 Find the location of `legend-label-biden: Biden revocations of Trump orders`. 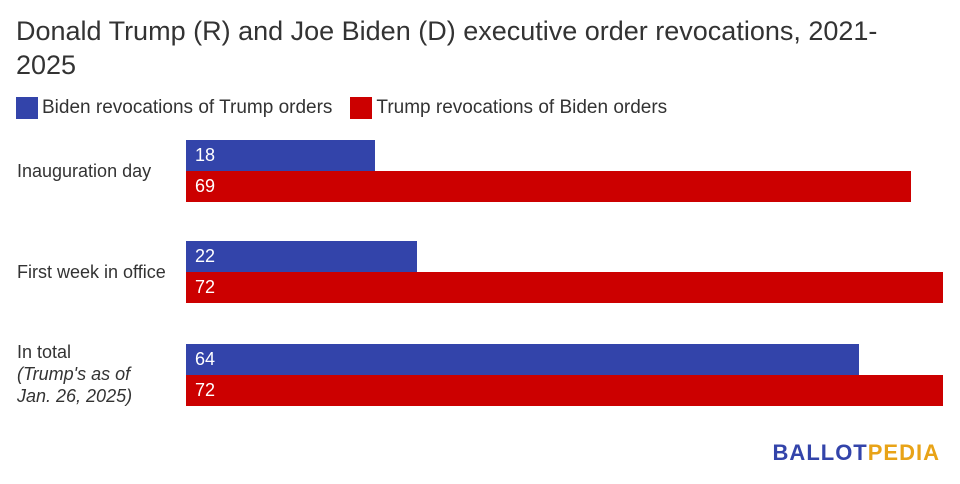

legend-label-biden: Biden revocations of Trump orders is located at coordinates (187, 107).